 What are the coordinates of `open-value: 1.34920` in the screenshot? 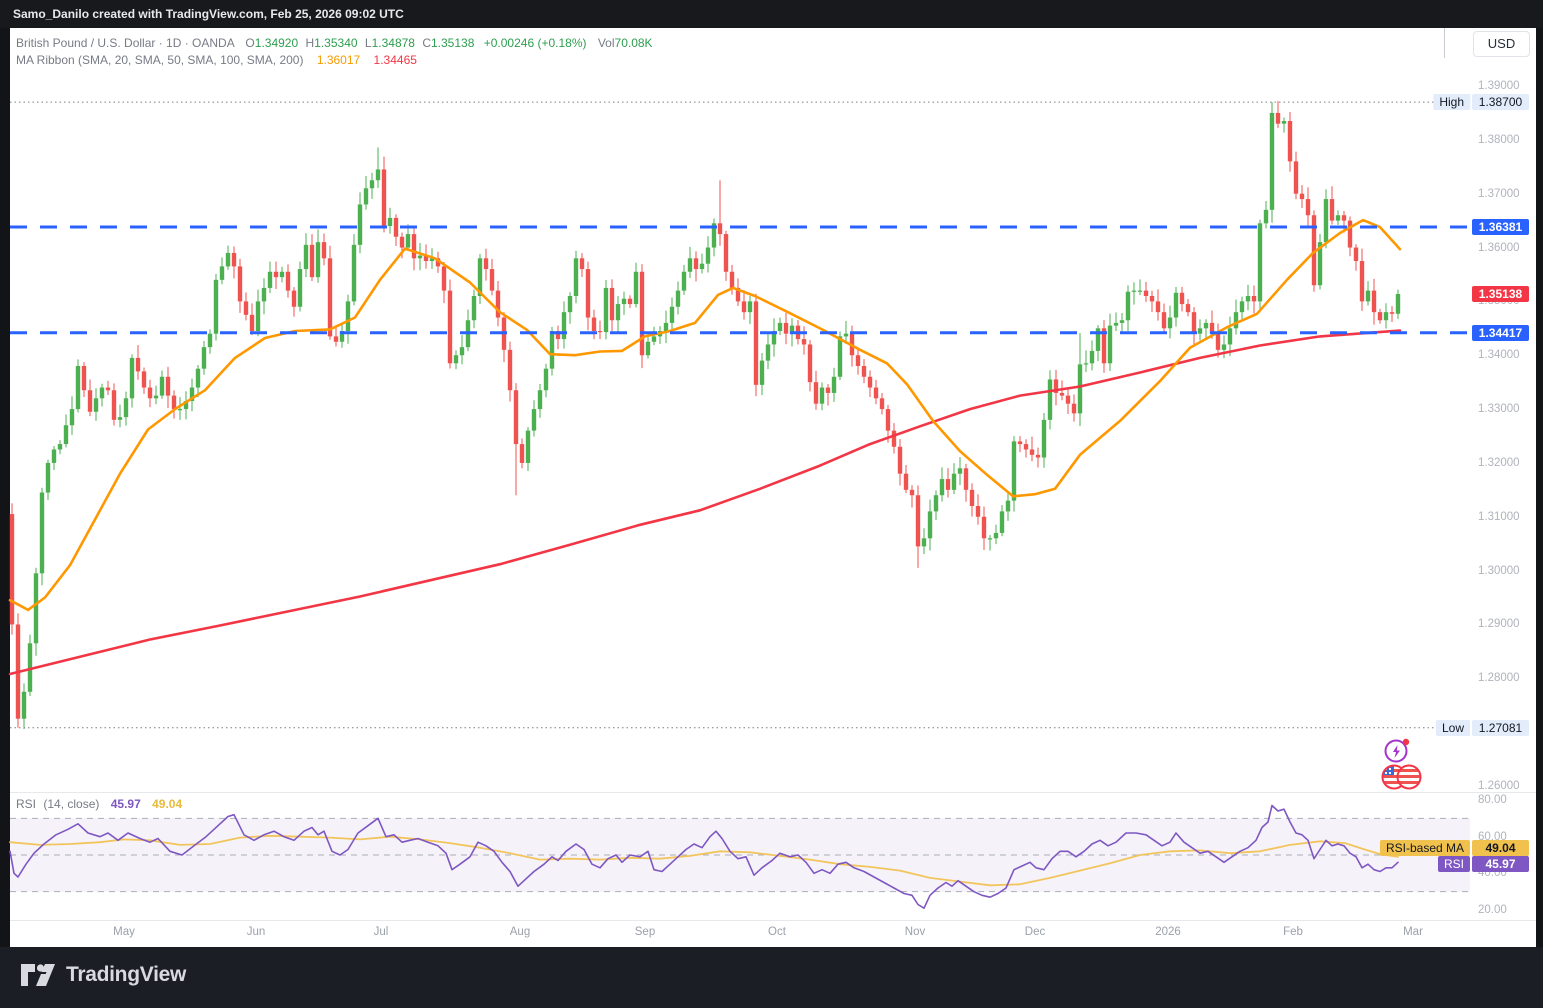 It's located at (276, 43).